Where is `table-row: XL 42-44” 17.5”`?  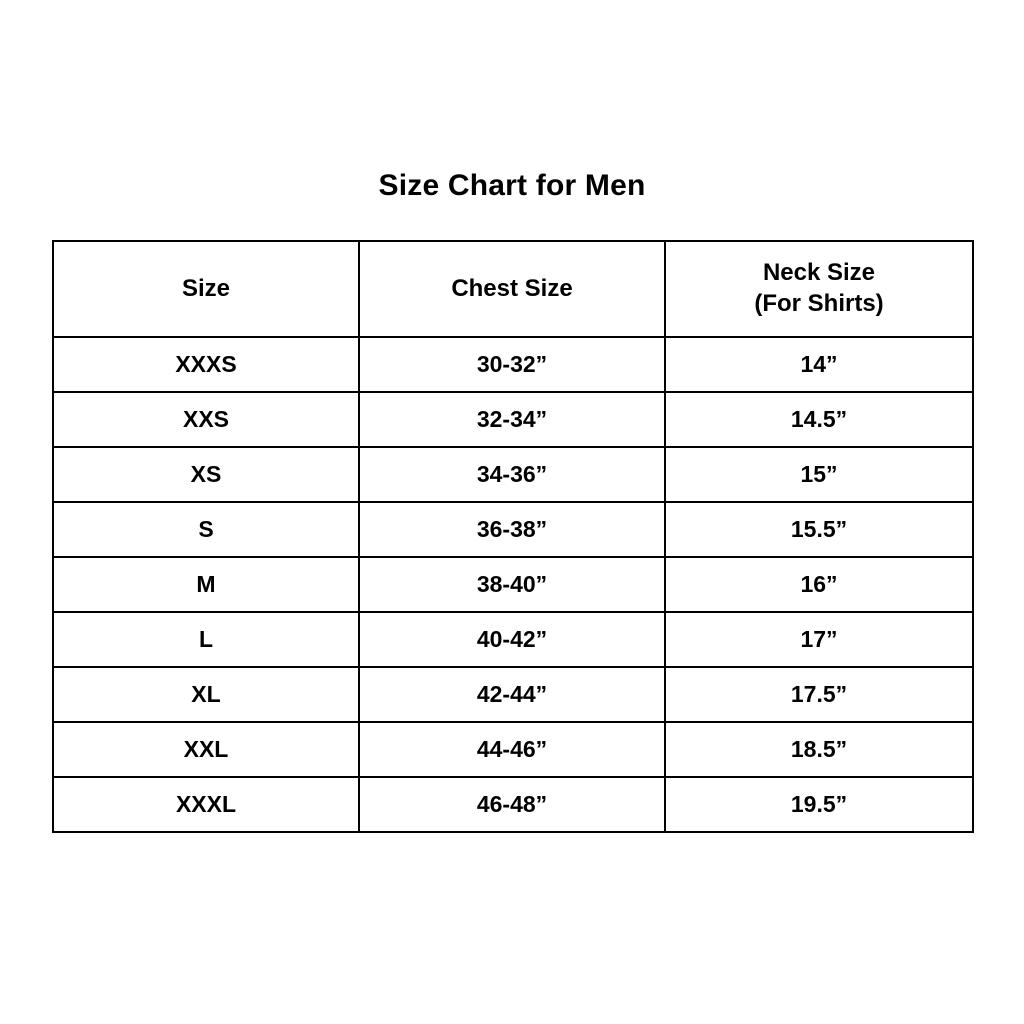
table-row: XL 42-44” 17.5” is located at coordinates (513, 694).